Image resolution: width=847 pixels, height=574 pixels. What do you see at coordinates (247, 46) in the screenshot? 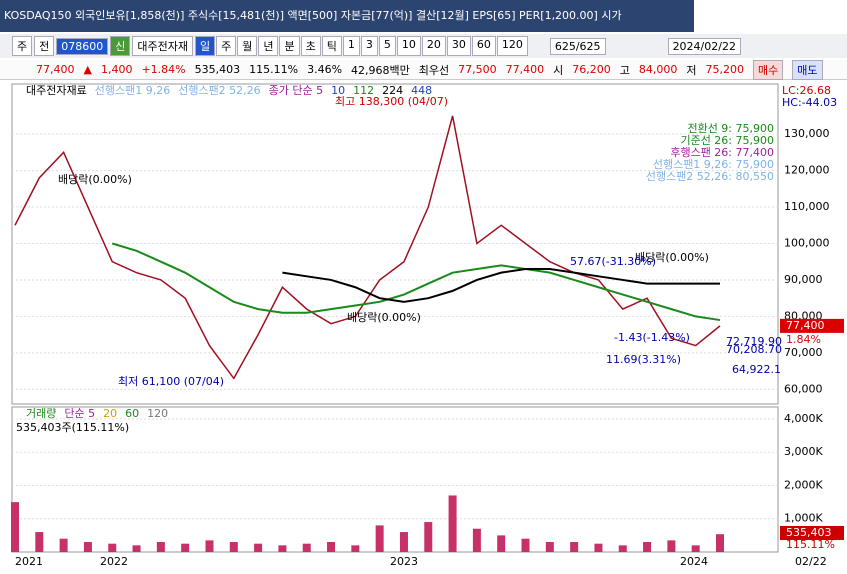
I see `period-button: 월` at bounding box center [247, 46].